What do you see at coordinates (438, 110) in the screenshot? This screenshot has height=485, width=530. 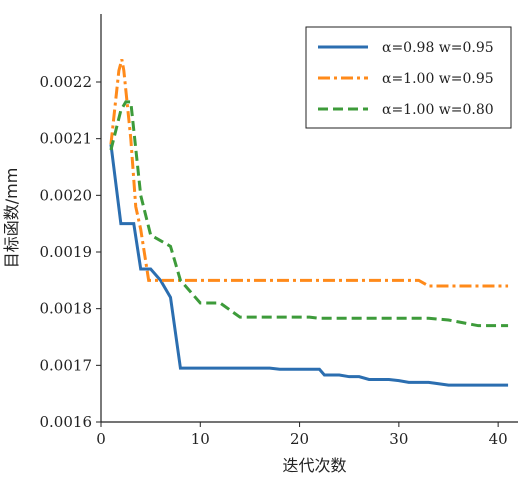 I see `legend-label-3: α=1.00 w=0.80` at bounding box center [438, 110].